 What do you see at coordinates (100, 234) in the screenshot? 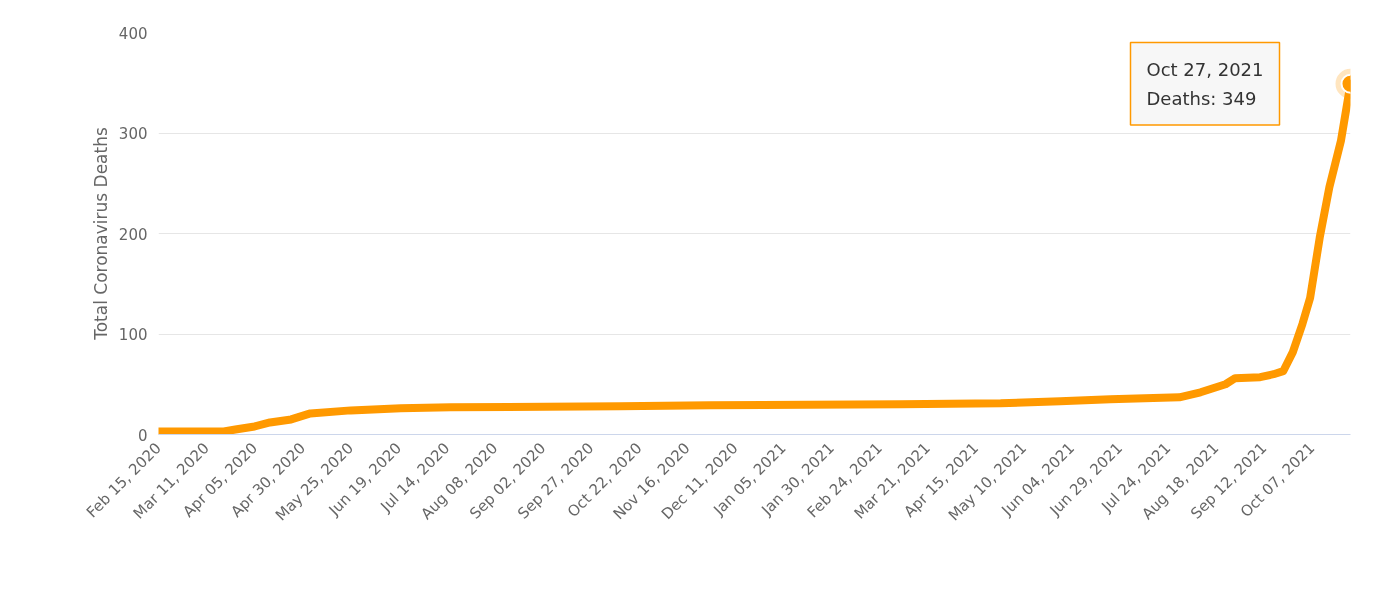
I see `y-axis-title: Total Coronavirus Deaths` at bounding box center [100, 234].